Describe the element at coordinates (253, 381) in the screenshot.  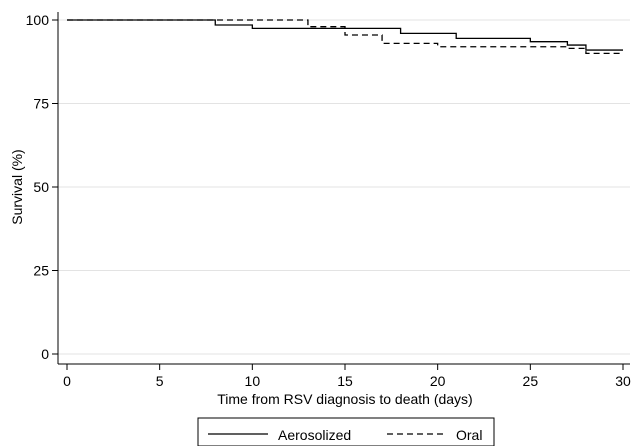
I see `x-tick-label-10: 10` at that location.